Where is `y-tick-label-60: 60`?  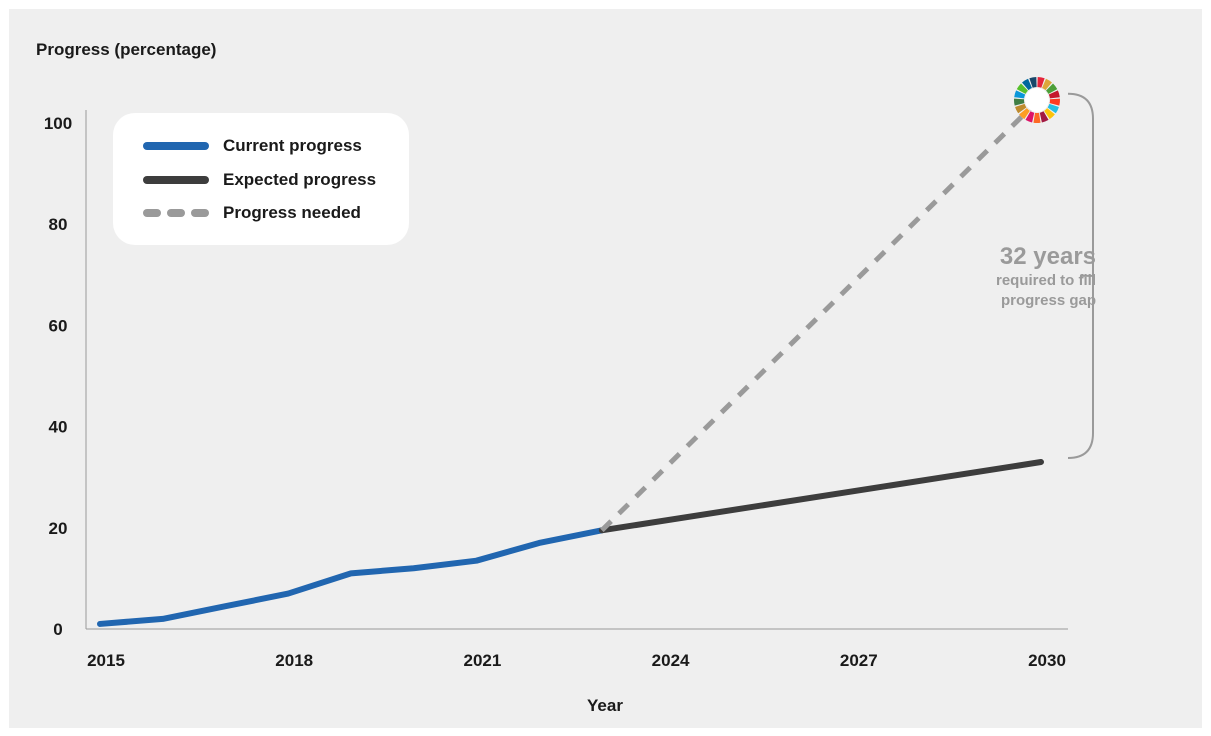 y-tick-label-60: 60 is located at coordinates (58, 325).